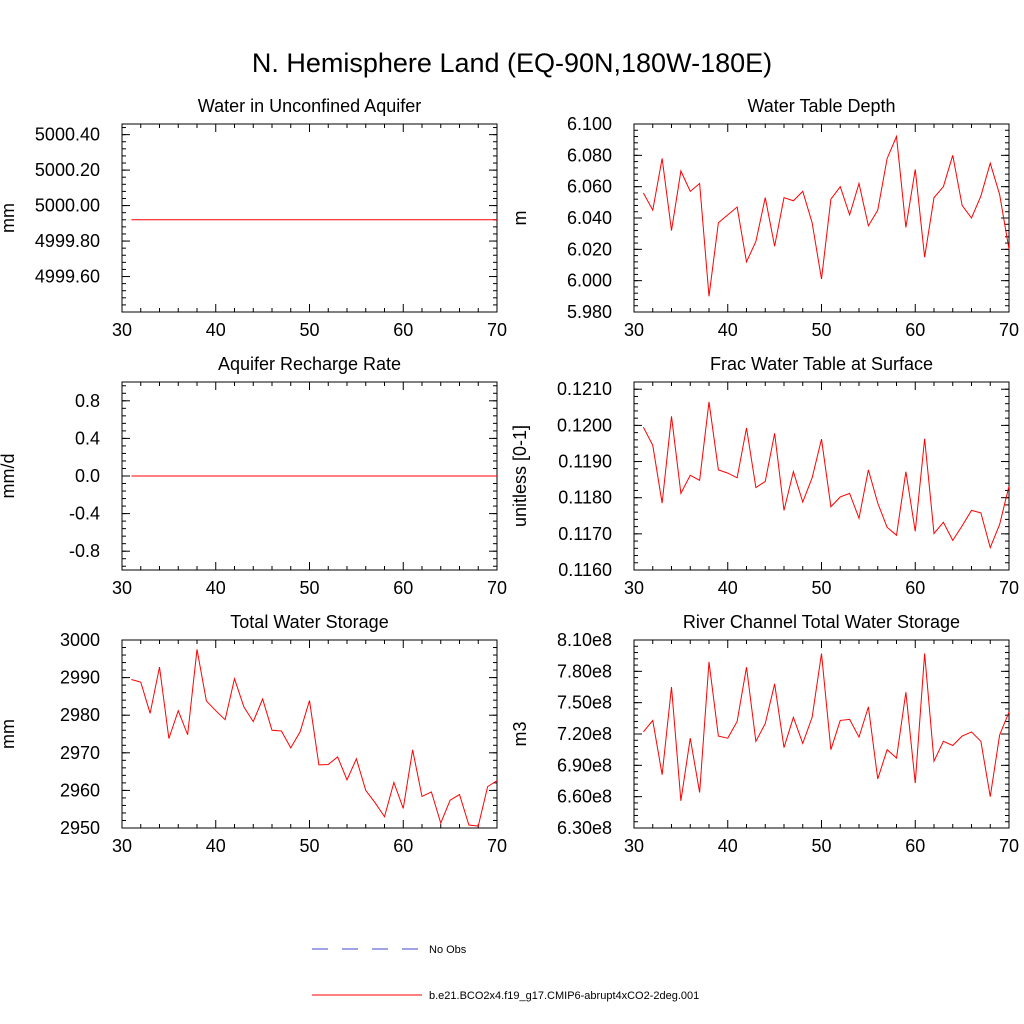 Image resolution: width=1024 pixels, height=1024 pixels. What do you see at coordinates (122, 846) in the screenshot?
I see `chart-4-xtick-label: 30` at bounding box center [122, 846].